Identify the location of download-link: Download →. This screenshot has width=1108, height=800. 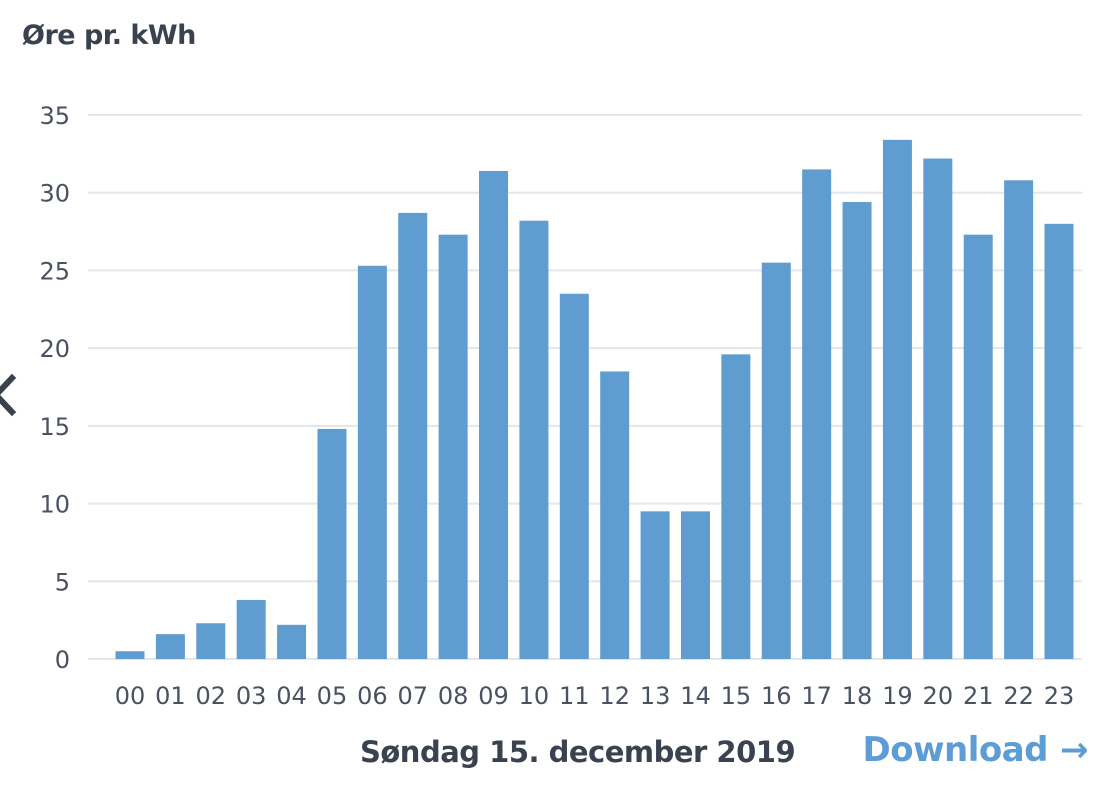
(976, 750).